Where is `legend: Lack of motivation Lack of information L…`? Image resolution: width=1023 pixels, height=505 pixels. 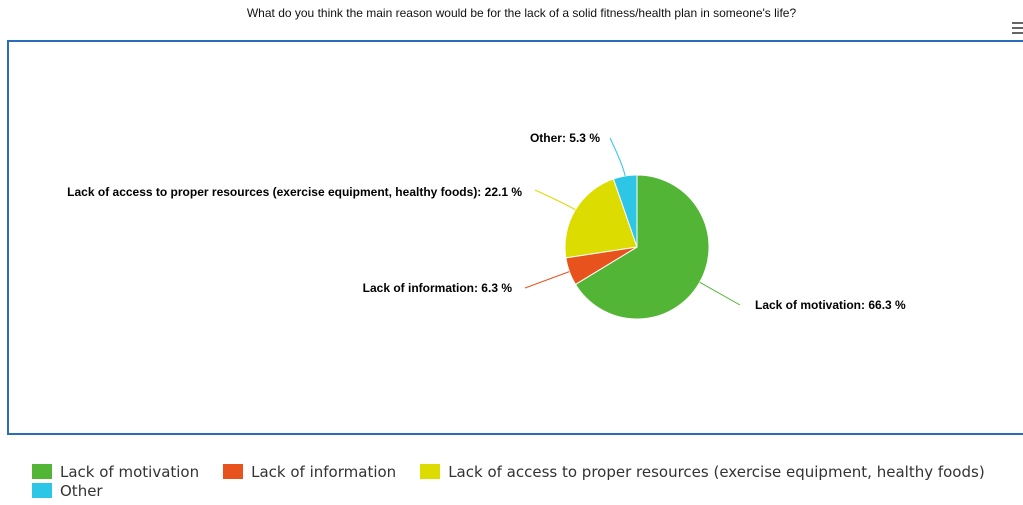
legend: Lack of motivation Lack of information L… is located at coordinates (527, 481).